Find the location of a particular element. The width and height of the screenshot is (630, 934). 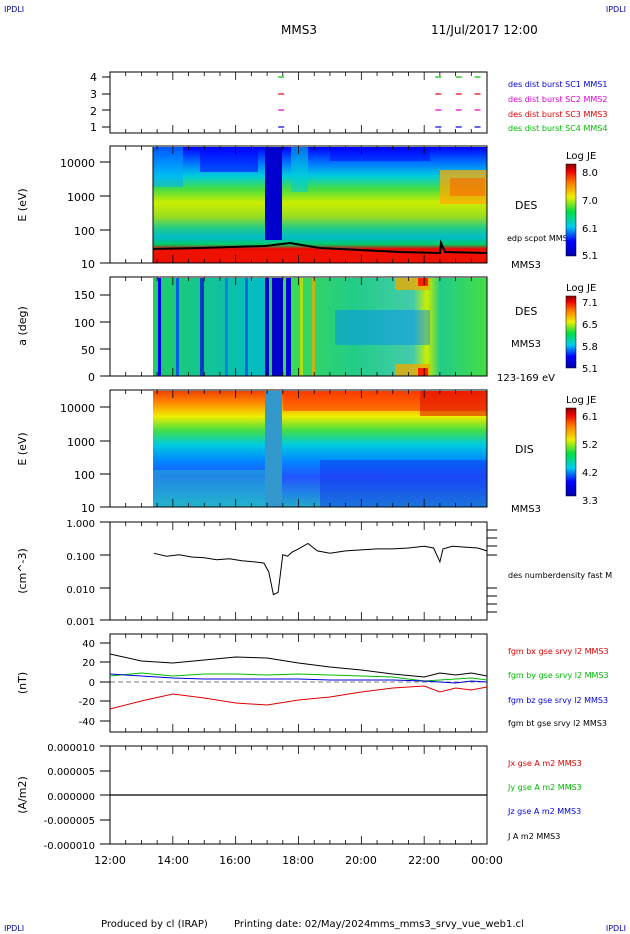

p2-ylabel: E (eV) is located at coordinates (22, 204).